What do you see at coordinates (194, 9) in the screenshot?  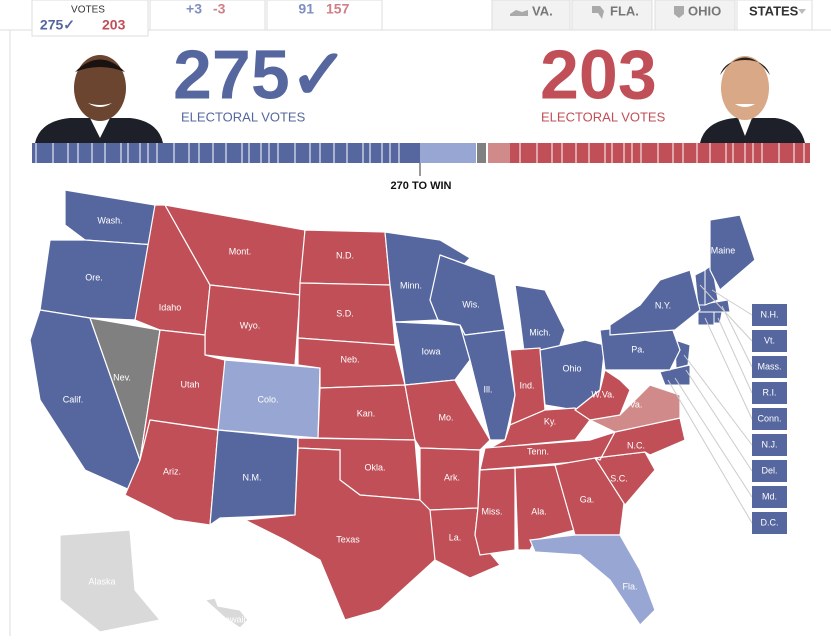 I see `tab-value: +3` at bounding box center [194, 9].